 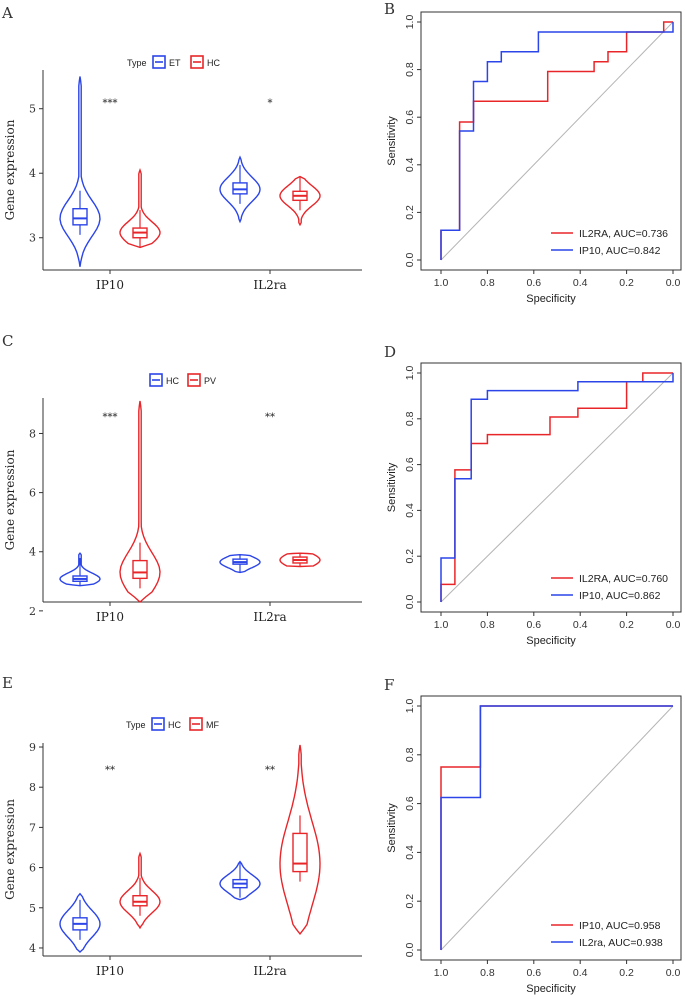 I want to click on panel-d-y-tick-label: 1.0, so click(x=410, y=373).